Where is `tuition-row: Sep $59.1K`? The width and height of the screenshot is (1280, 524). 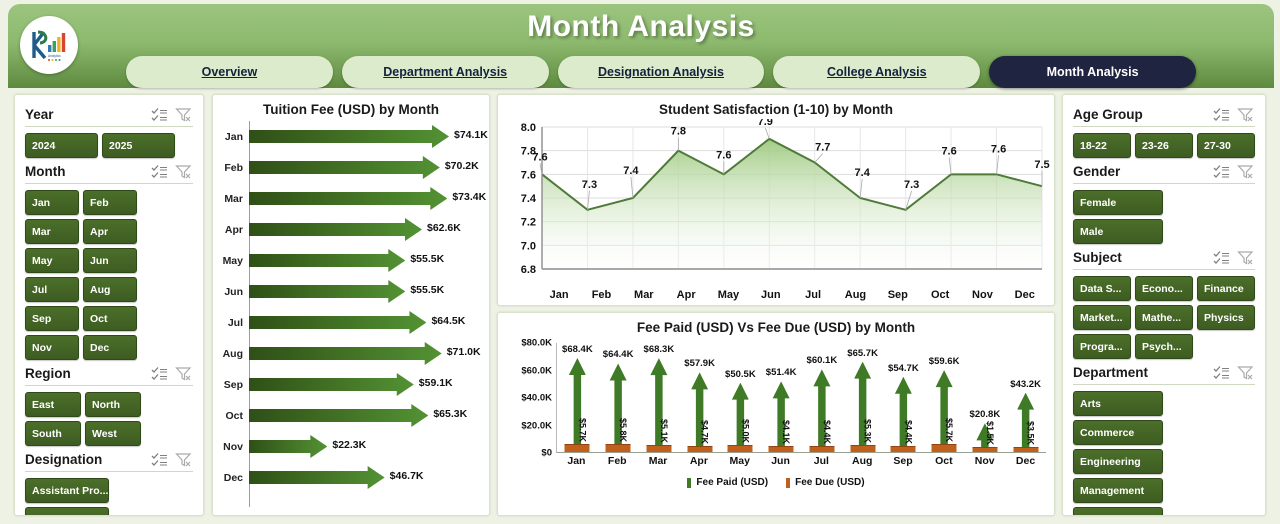
tuition-row: Sep $59.1K is located at coordinates (350, 384).